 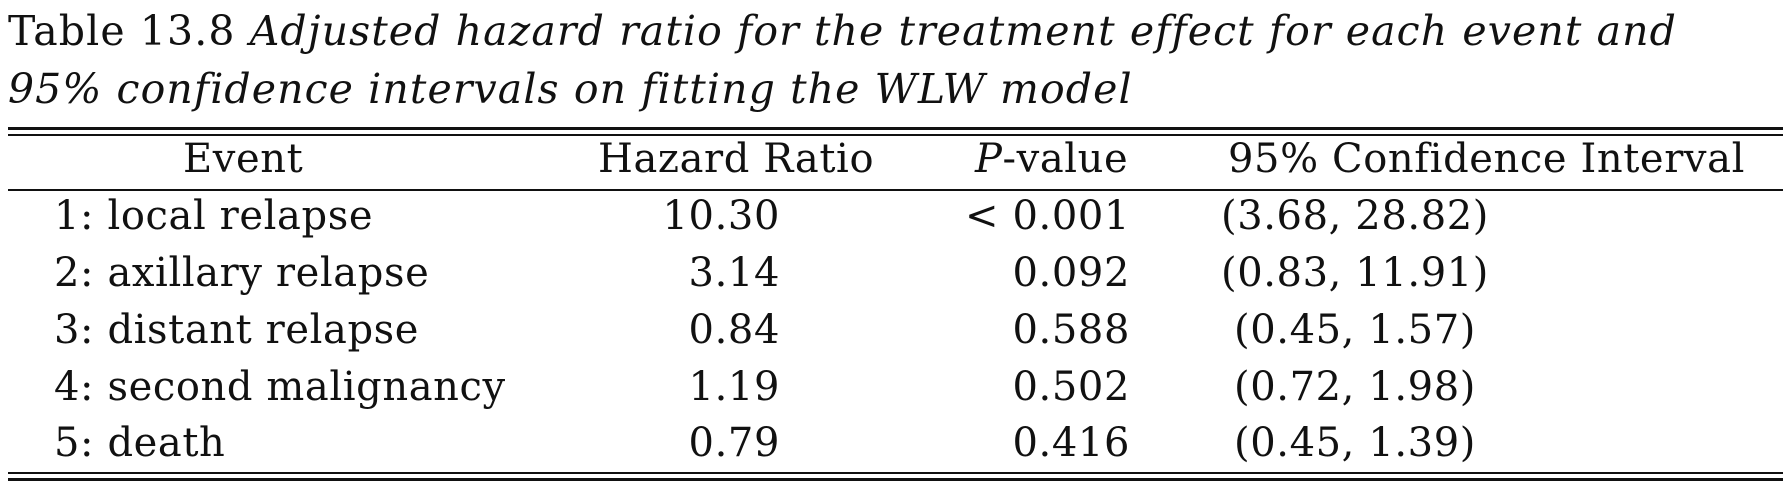 I want to click on header-p-value-rest: -value, so click(x=1065, y=159).